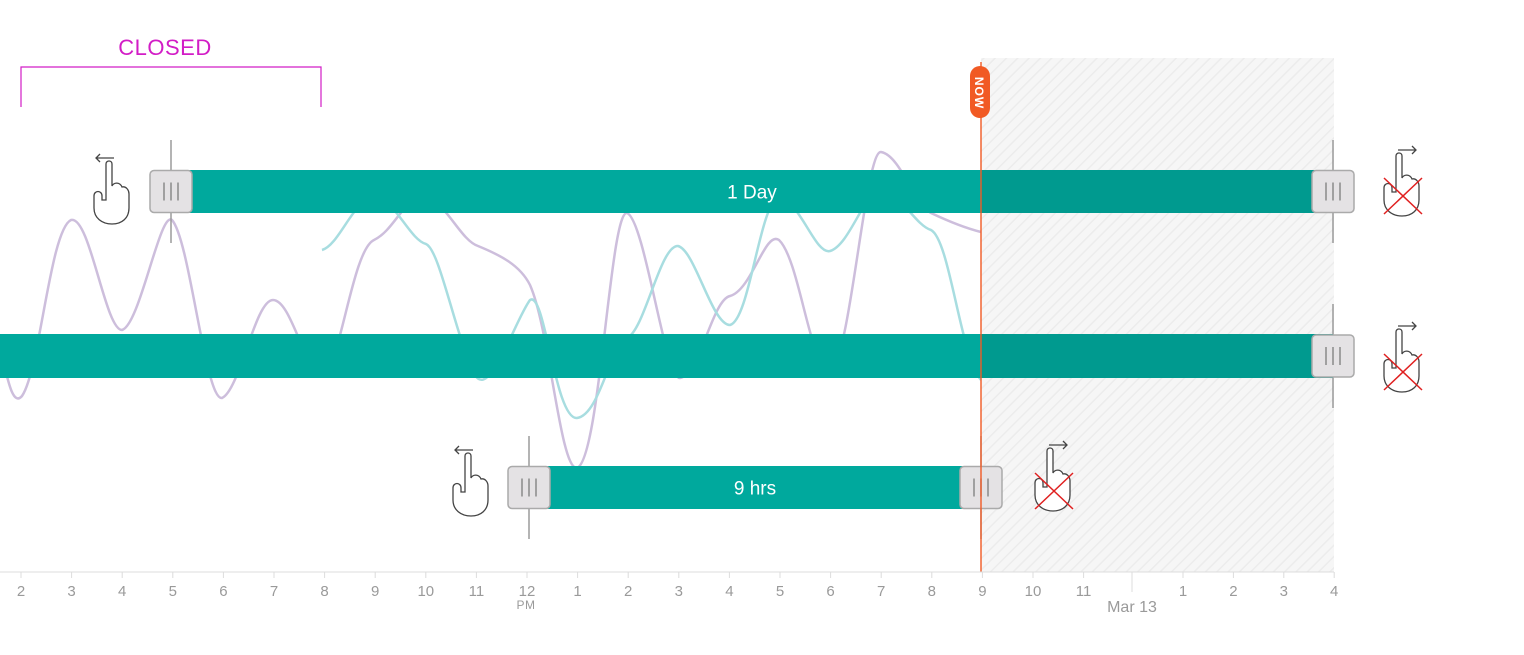 The image size is (1524, 655). What do you see at coordinates (527, 591) in the screenshot?
I see `axis-tick-label: 12` at bounding box center [527, 591].